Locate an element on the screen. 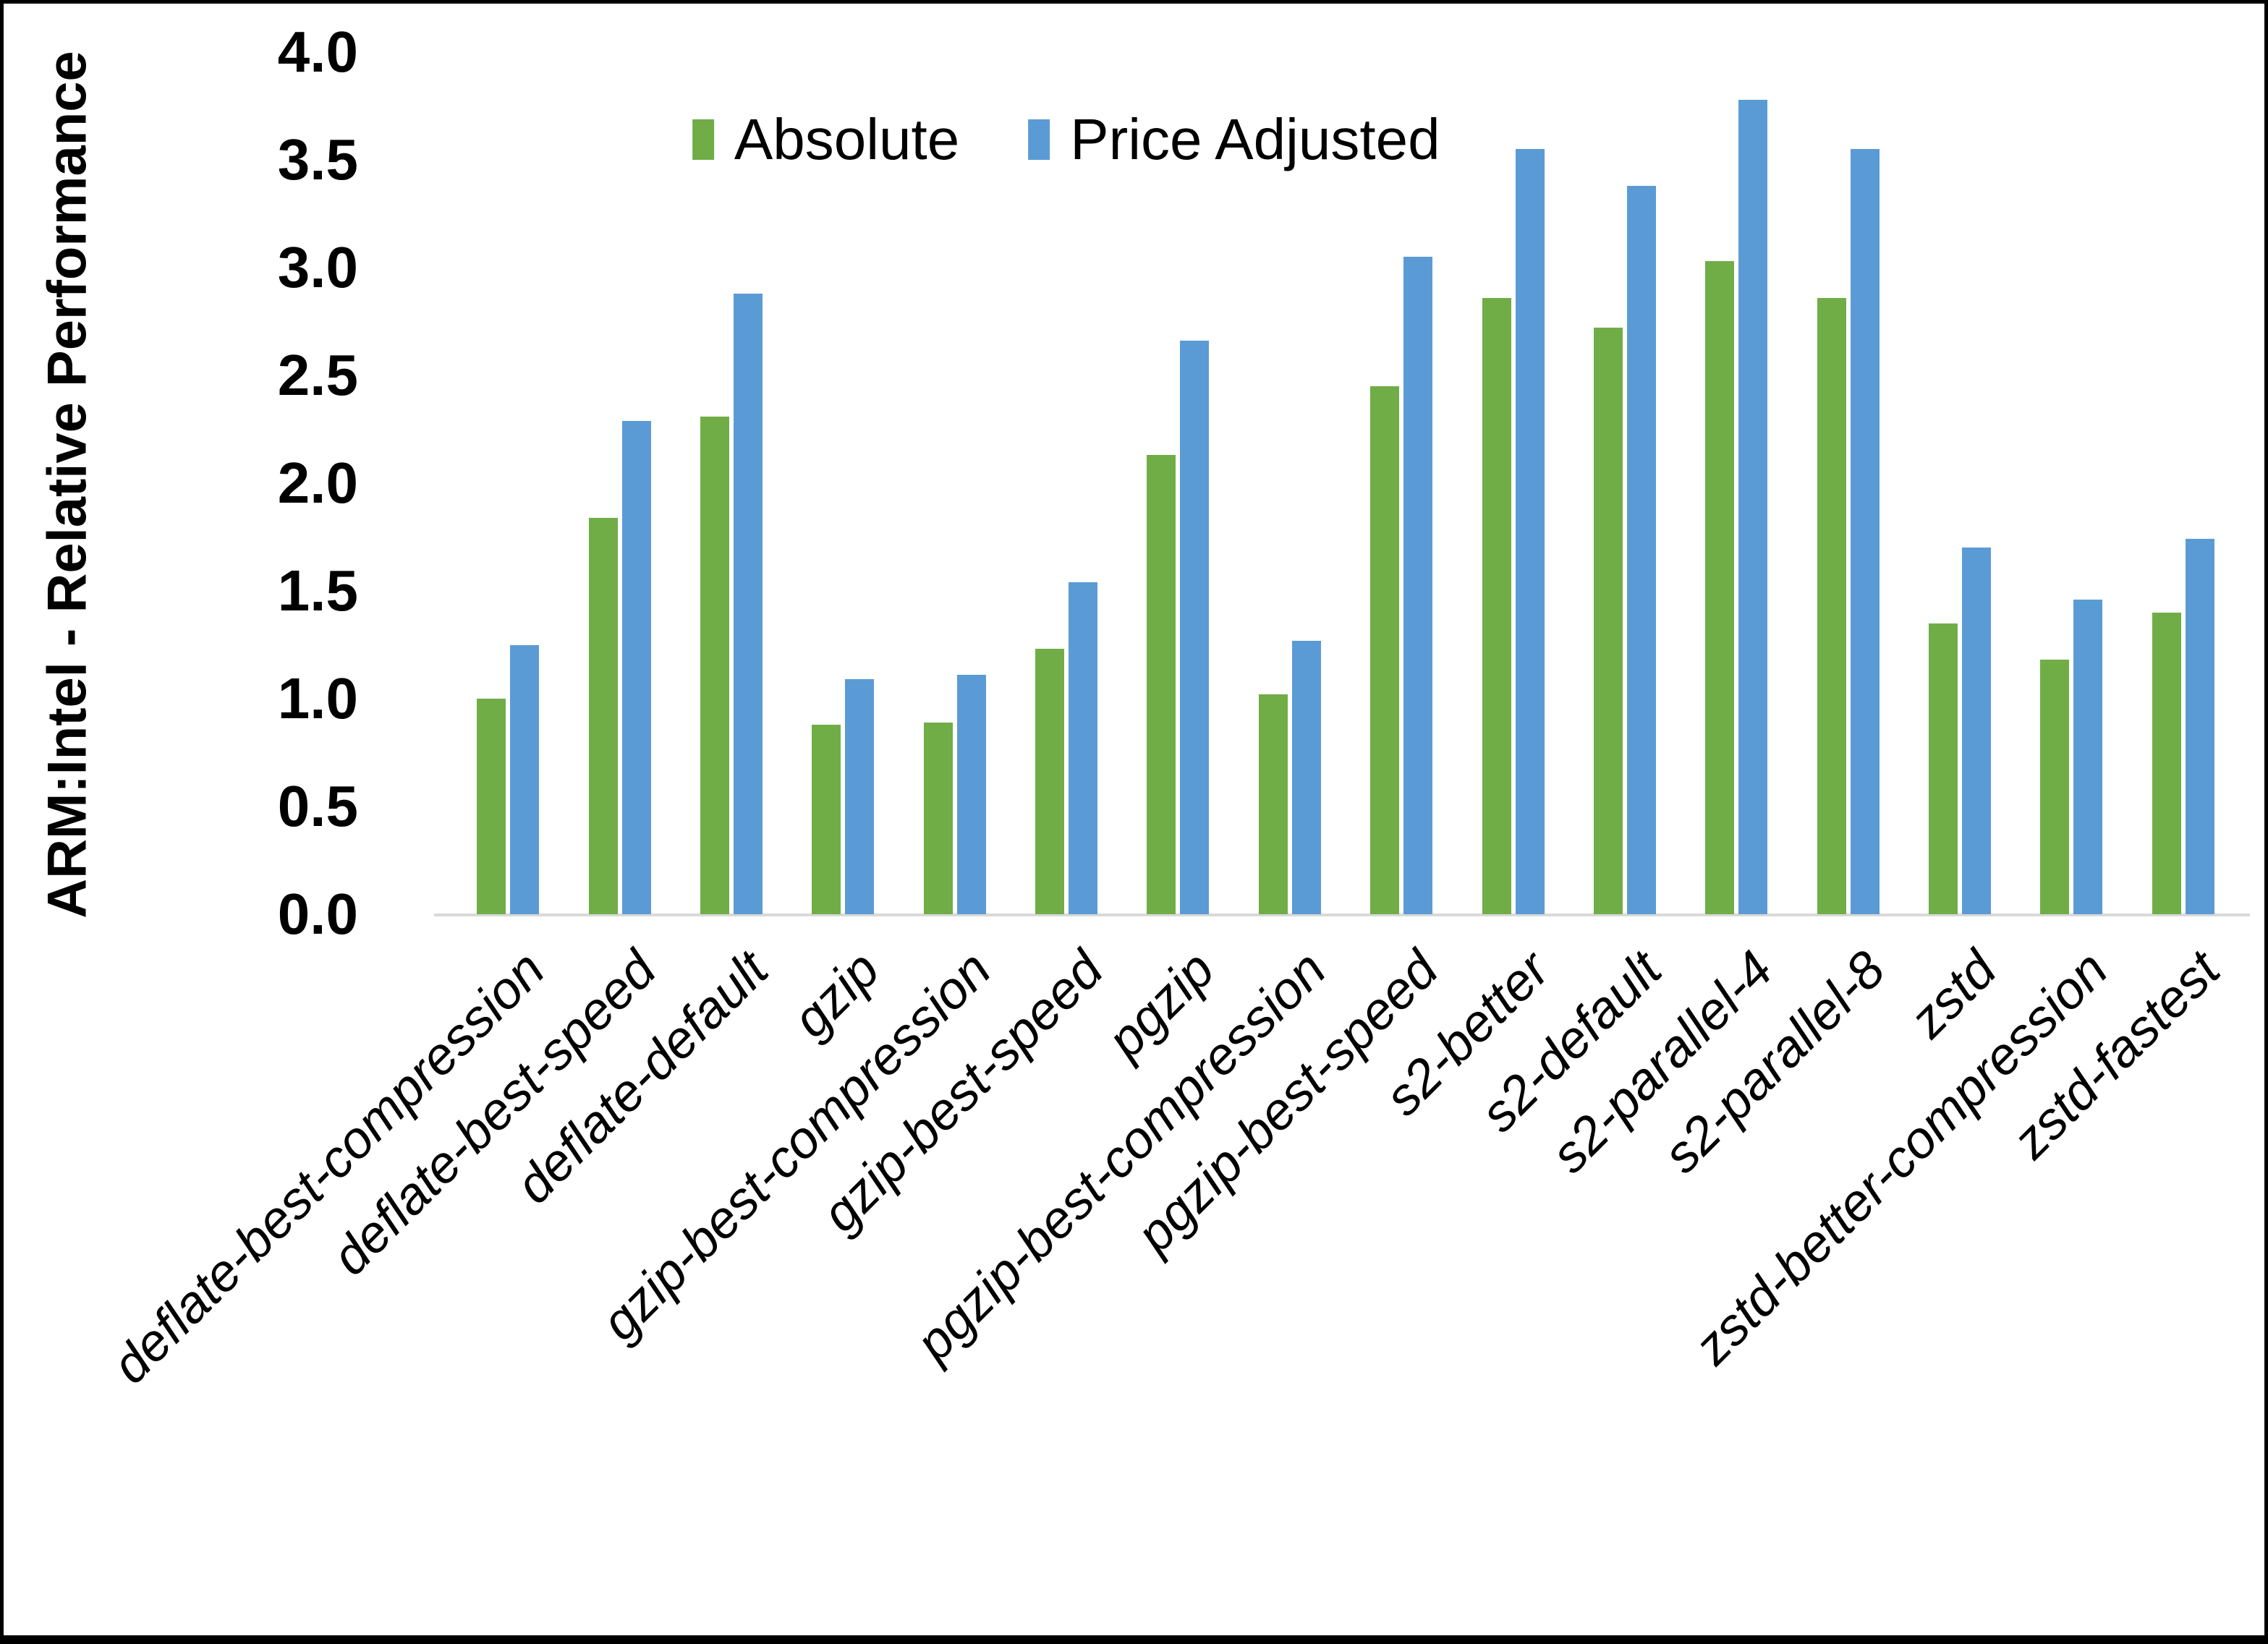 Image resolution: width=2268 pixels, height=1644 pixels. legend-swatch-price-adjusted is located at coordinates (1039, 139).